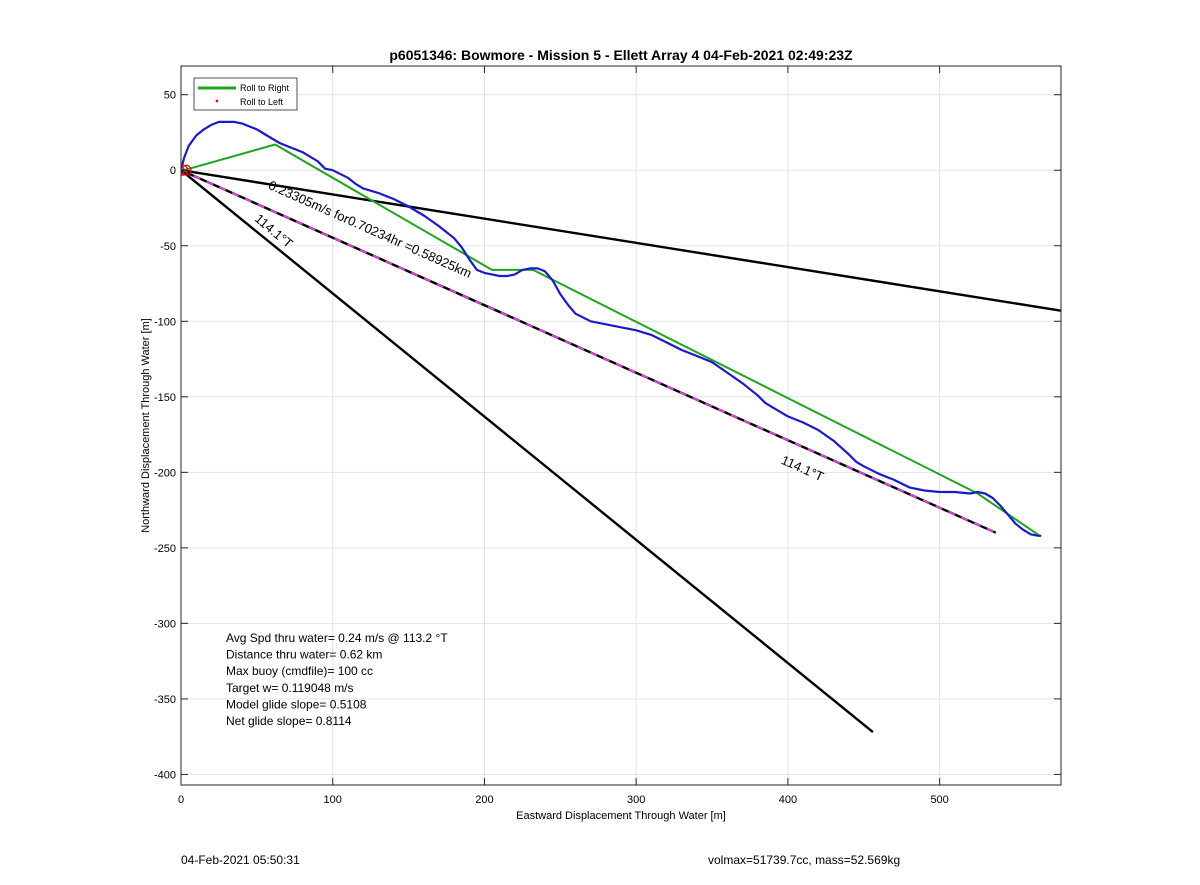 This screenshot has height=885, width=1200. Describe the element at coordinates (240, 860) in the screenshot. I see `footer-timestamp: 04-Feb-2021 05:50:31` at that location.